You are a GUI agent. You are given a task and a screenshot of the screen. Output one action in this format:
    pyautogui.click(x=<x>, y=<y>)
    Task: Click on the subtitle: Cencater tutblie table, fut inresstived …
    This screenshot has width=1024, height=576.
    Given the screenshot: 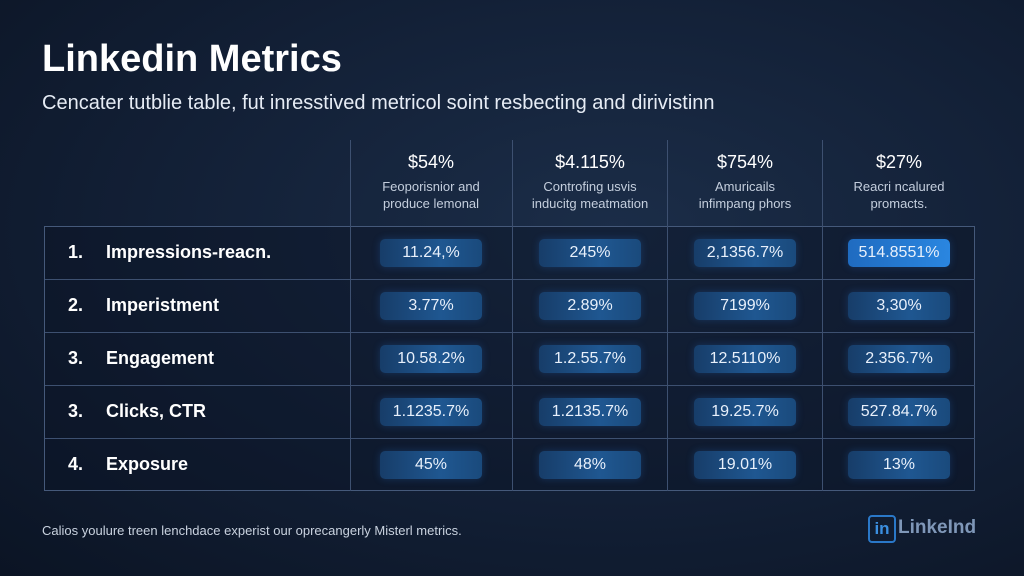 What is the action you would take?
    pyautogui.click(x=378, y=103)
    